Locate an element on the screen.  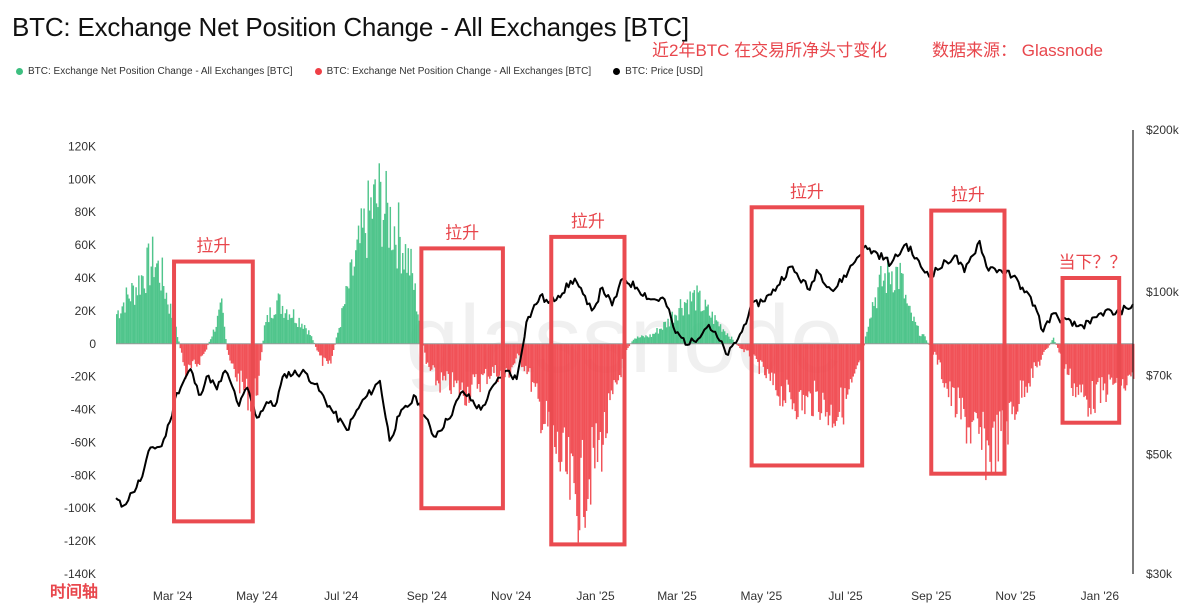
legend-item-price: BTC: Price [USD] is located at coordinates (658, 71).